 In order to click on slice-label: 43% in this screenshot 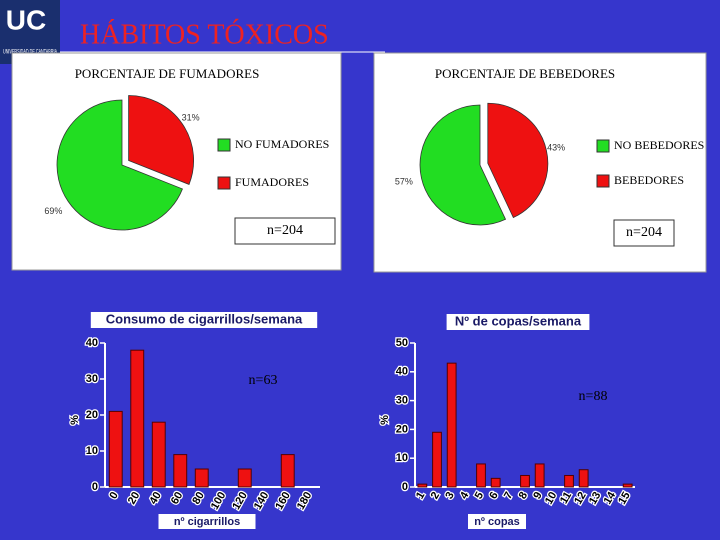, I will do `click(556, 147)`.